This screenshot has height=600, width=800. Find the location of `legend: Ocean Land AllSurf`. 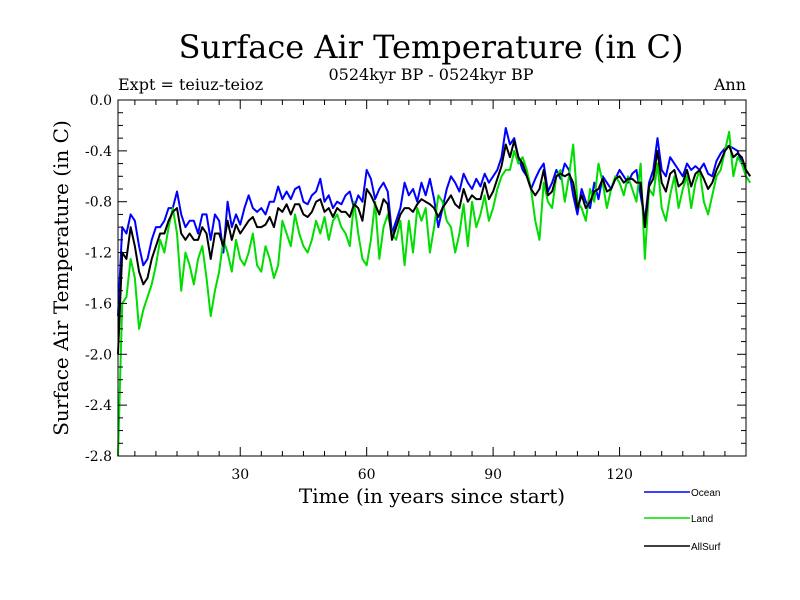

legend: Ocean Land AllSurf is located at coordinates (682, 520).